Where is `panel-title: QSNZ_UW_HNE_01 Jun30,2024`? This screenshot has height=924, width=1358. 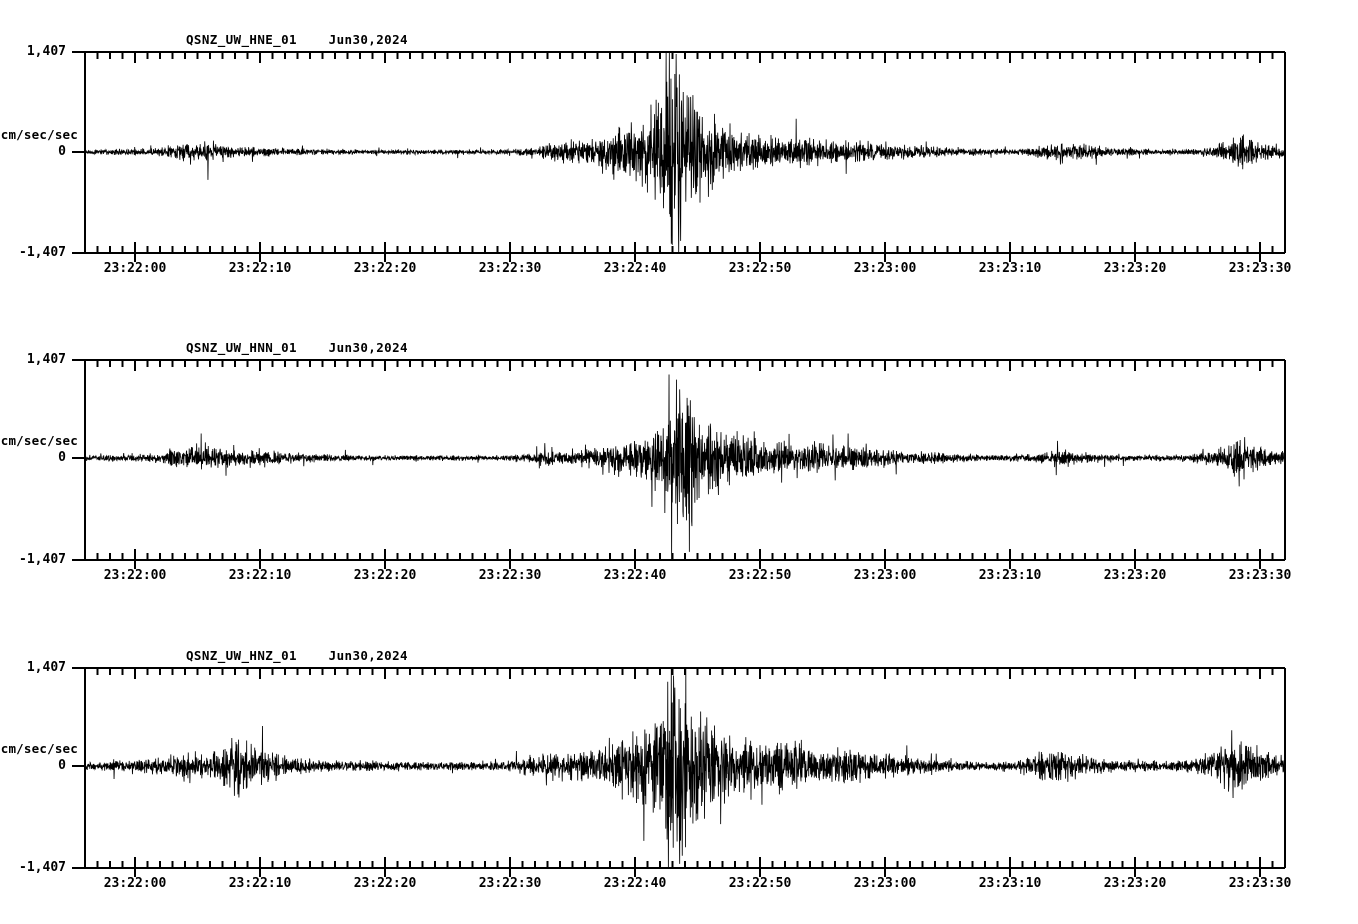 panel-title: QSNZ_UW_HNE_01 Jun30,2024 is located at coordinates (297, 39).